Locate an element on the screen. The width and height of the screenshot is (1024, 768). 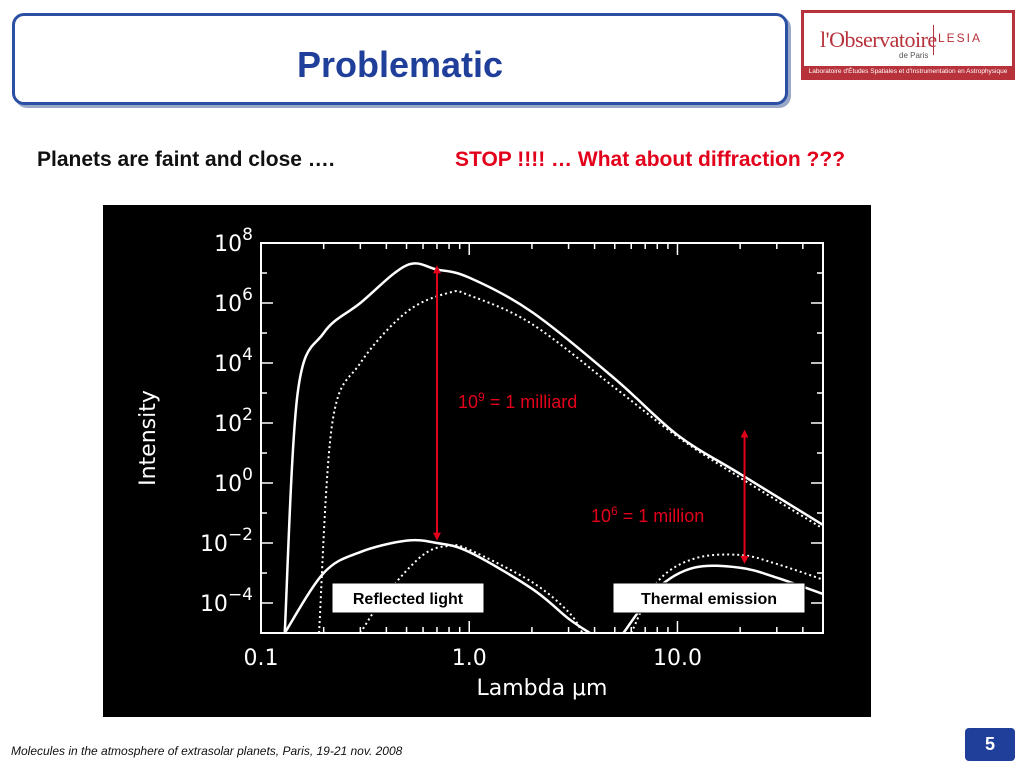
label-box-text: Thermal emission is located at coordinates (709, 599).